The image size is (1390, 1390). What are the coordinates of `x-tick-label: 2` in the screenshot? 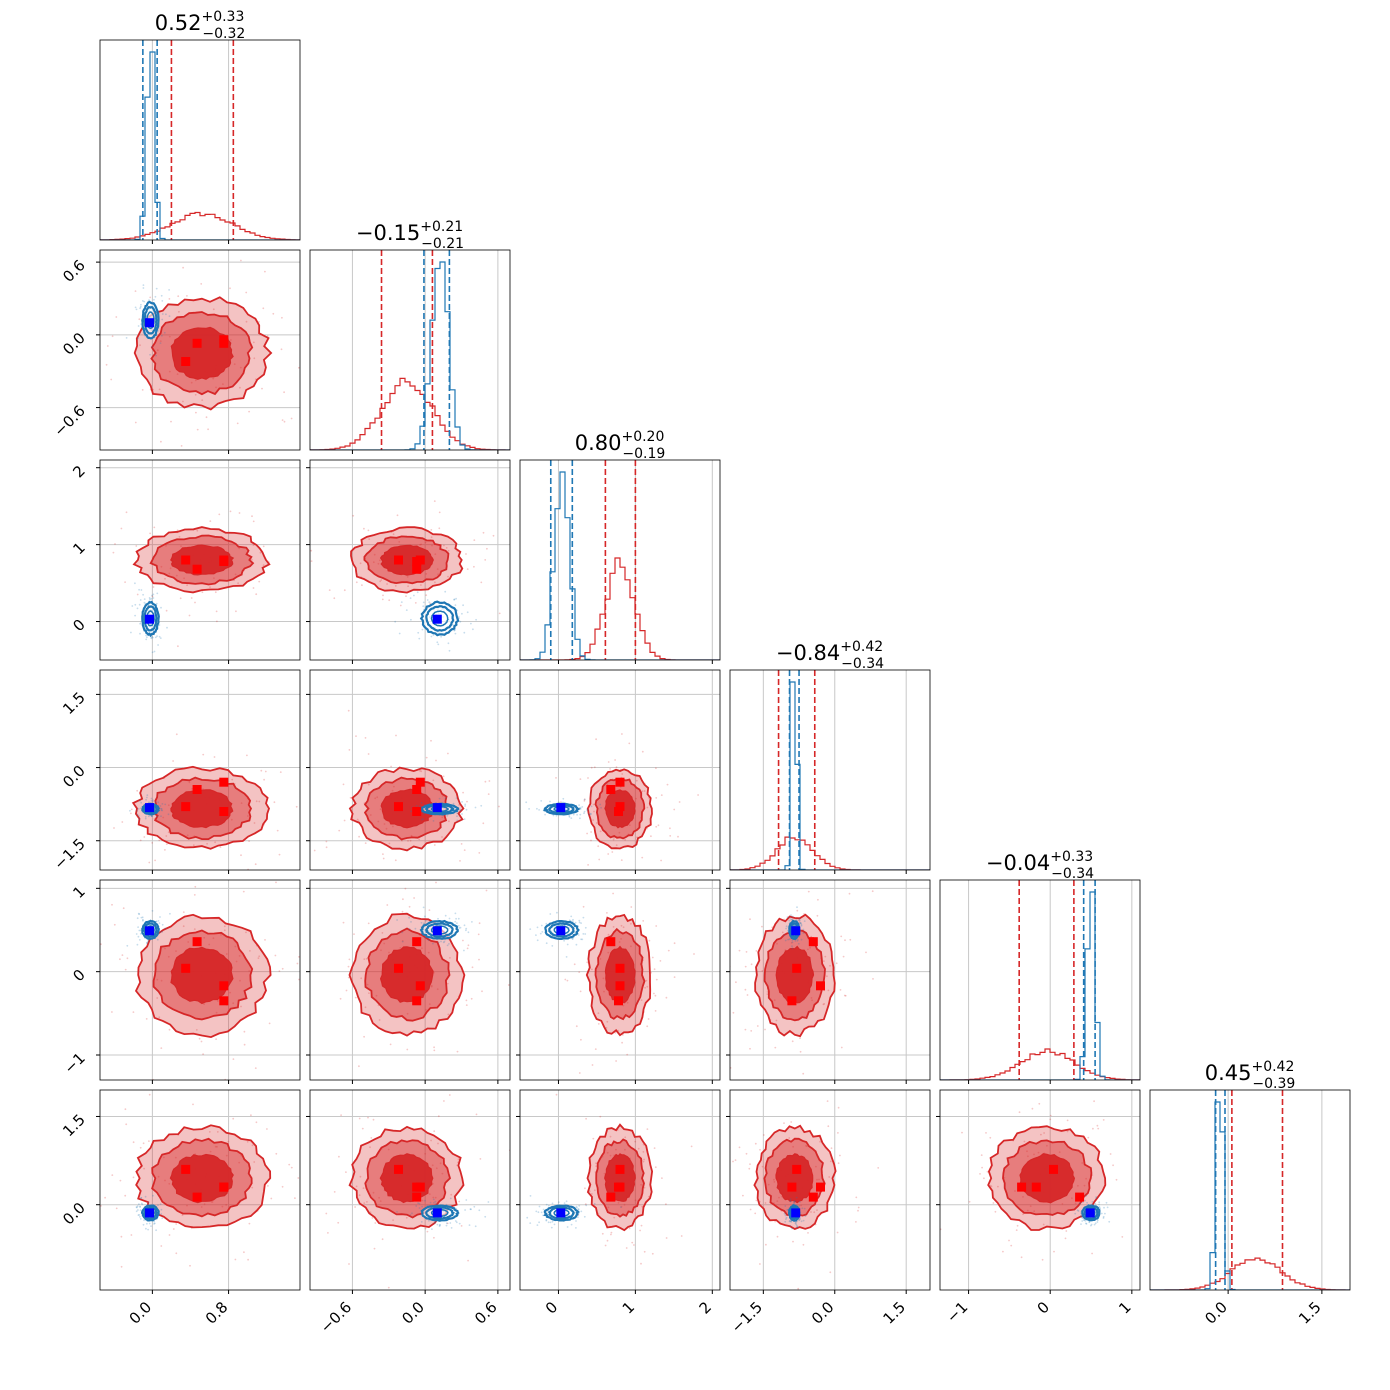 It's located at (705, 1307).